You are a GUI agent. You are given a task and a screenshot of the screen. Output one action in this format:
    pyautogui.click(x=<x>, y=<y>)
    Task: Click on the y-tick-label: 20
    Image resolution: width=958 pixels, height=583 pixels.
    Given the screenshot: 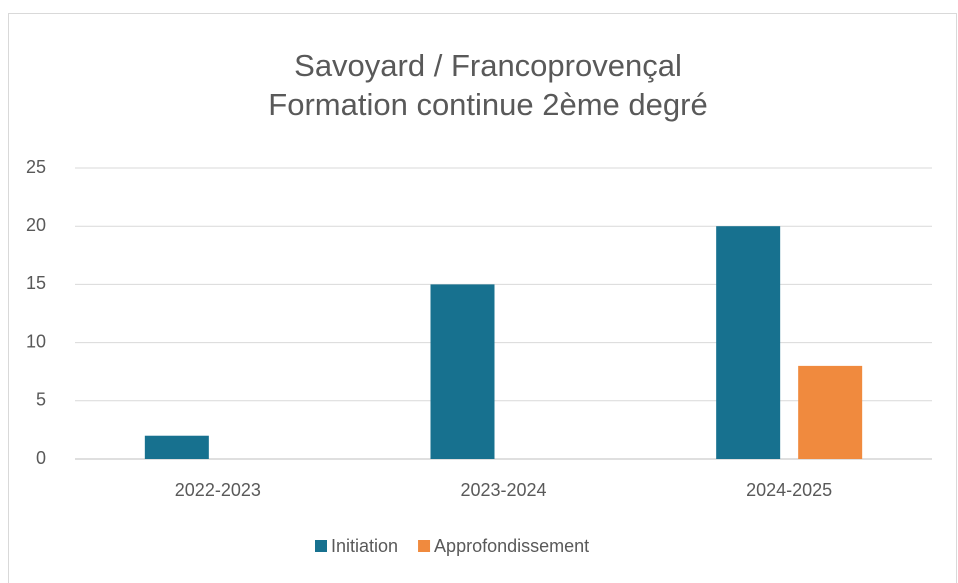 What is the action you would take?
    pyautogui.click(x=36, y=225)
    